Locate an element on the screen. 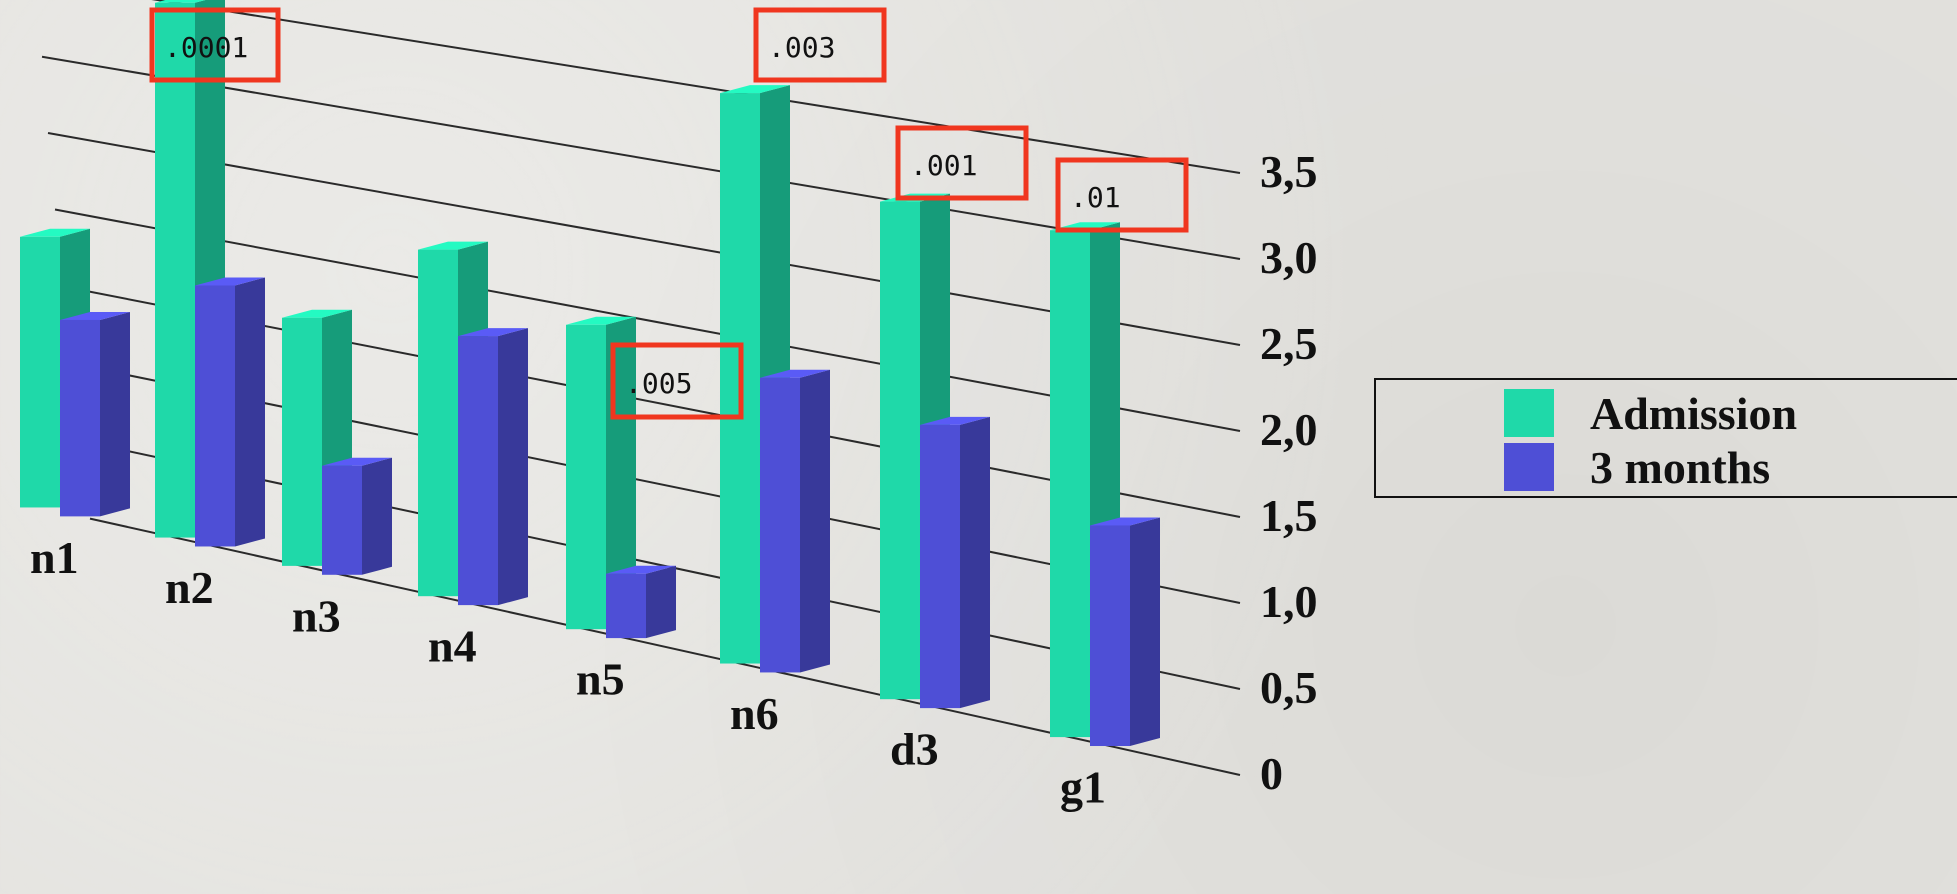  annotation-text-g1: .01 is located at coordinates (1095, 197).